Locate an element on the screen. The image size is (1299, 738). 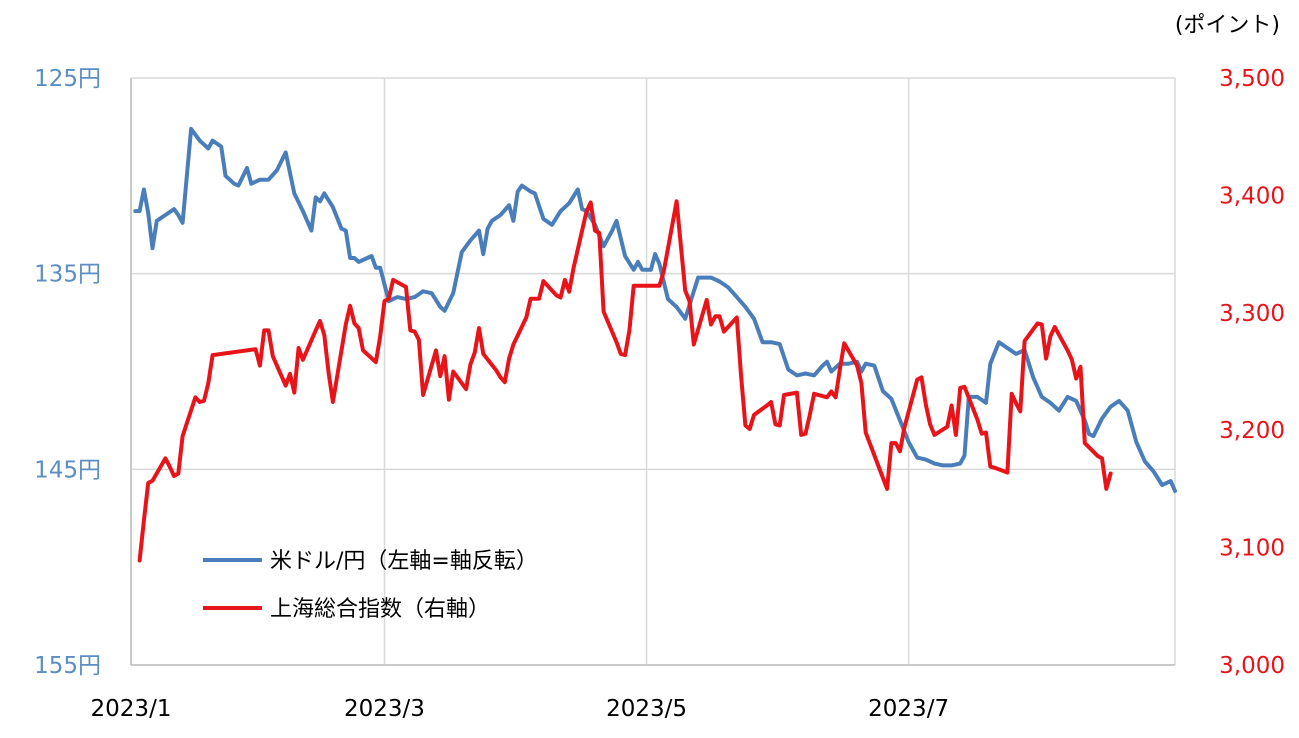
x-tick-label: 2023/7 is located at coordinates (908, 709).